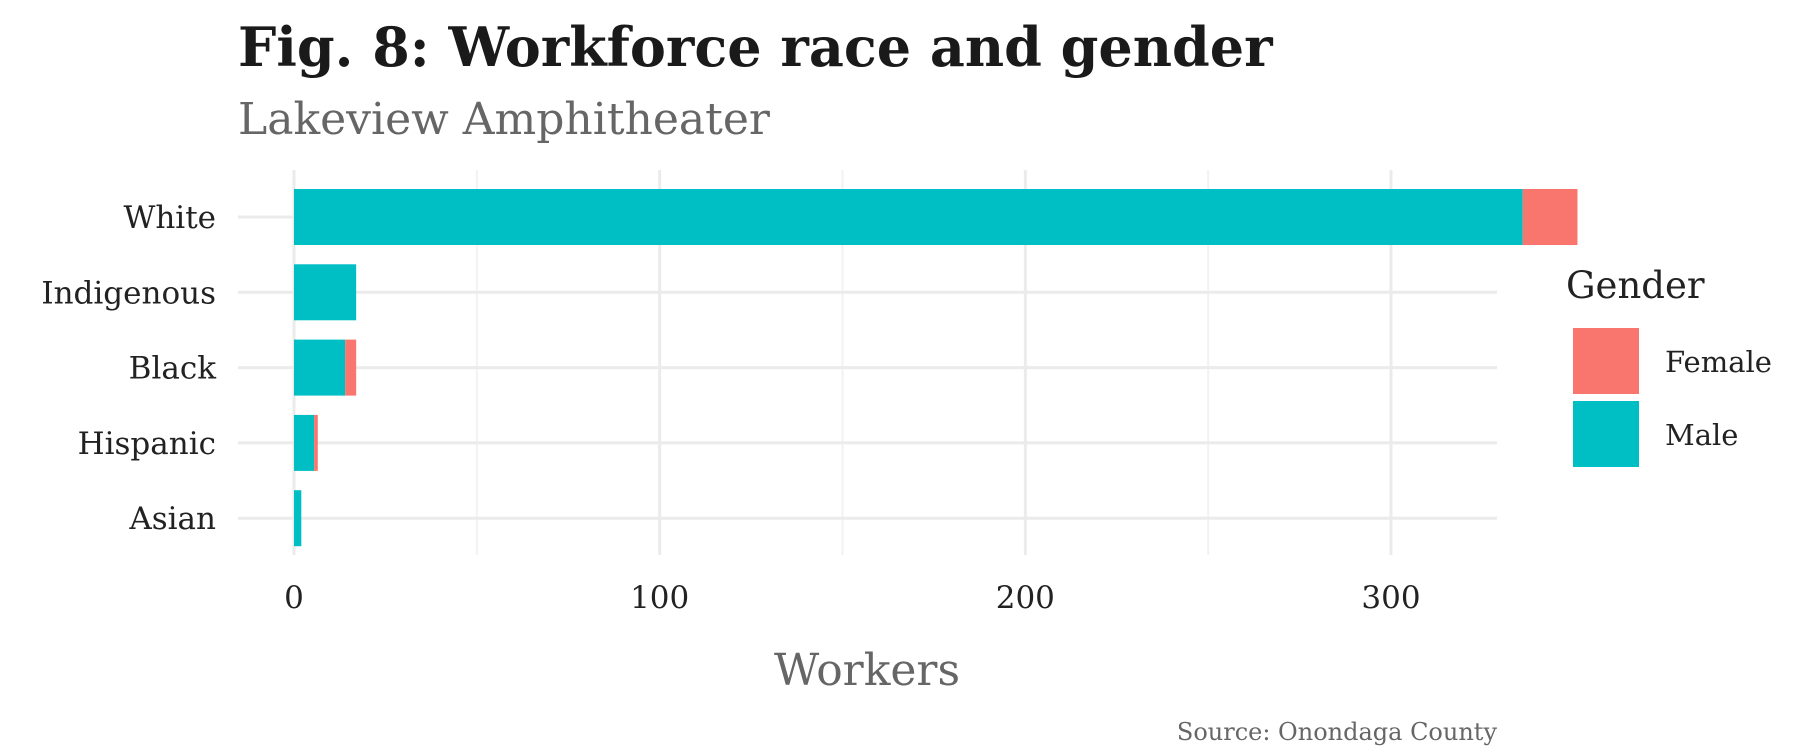  What do you see at coordinates (659, 598) in the screenshot?
I see `x-tick-label: 100` at bounding box center [659, 598].